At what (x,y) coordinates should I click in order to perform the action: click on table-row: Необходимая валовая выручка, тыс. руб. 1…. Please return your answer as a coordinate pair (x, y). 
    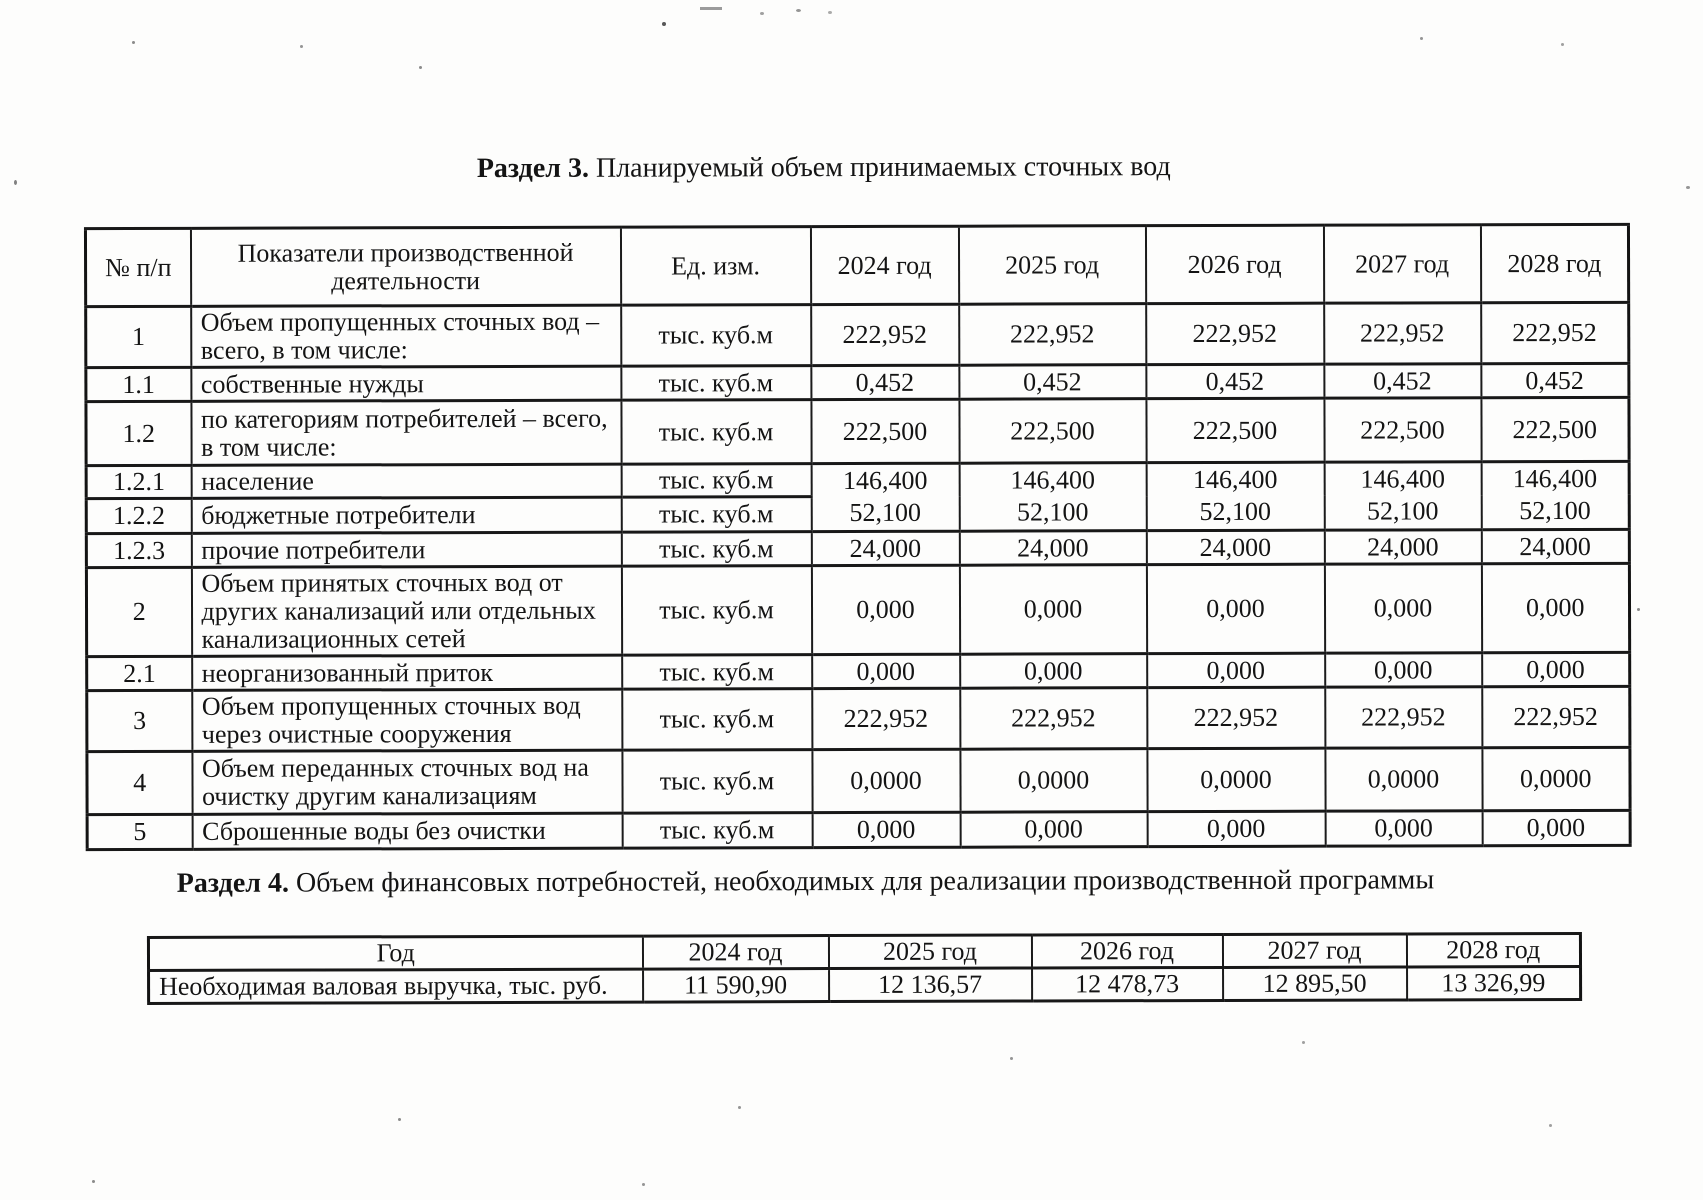
    Looking at the image, I should click on (864, 985).